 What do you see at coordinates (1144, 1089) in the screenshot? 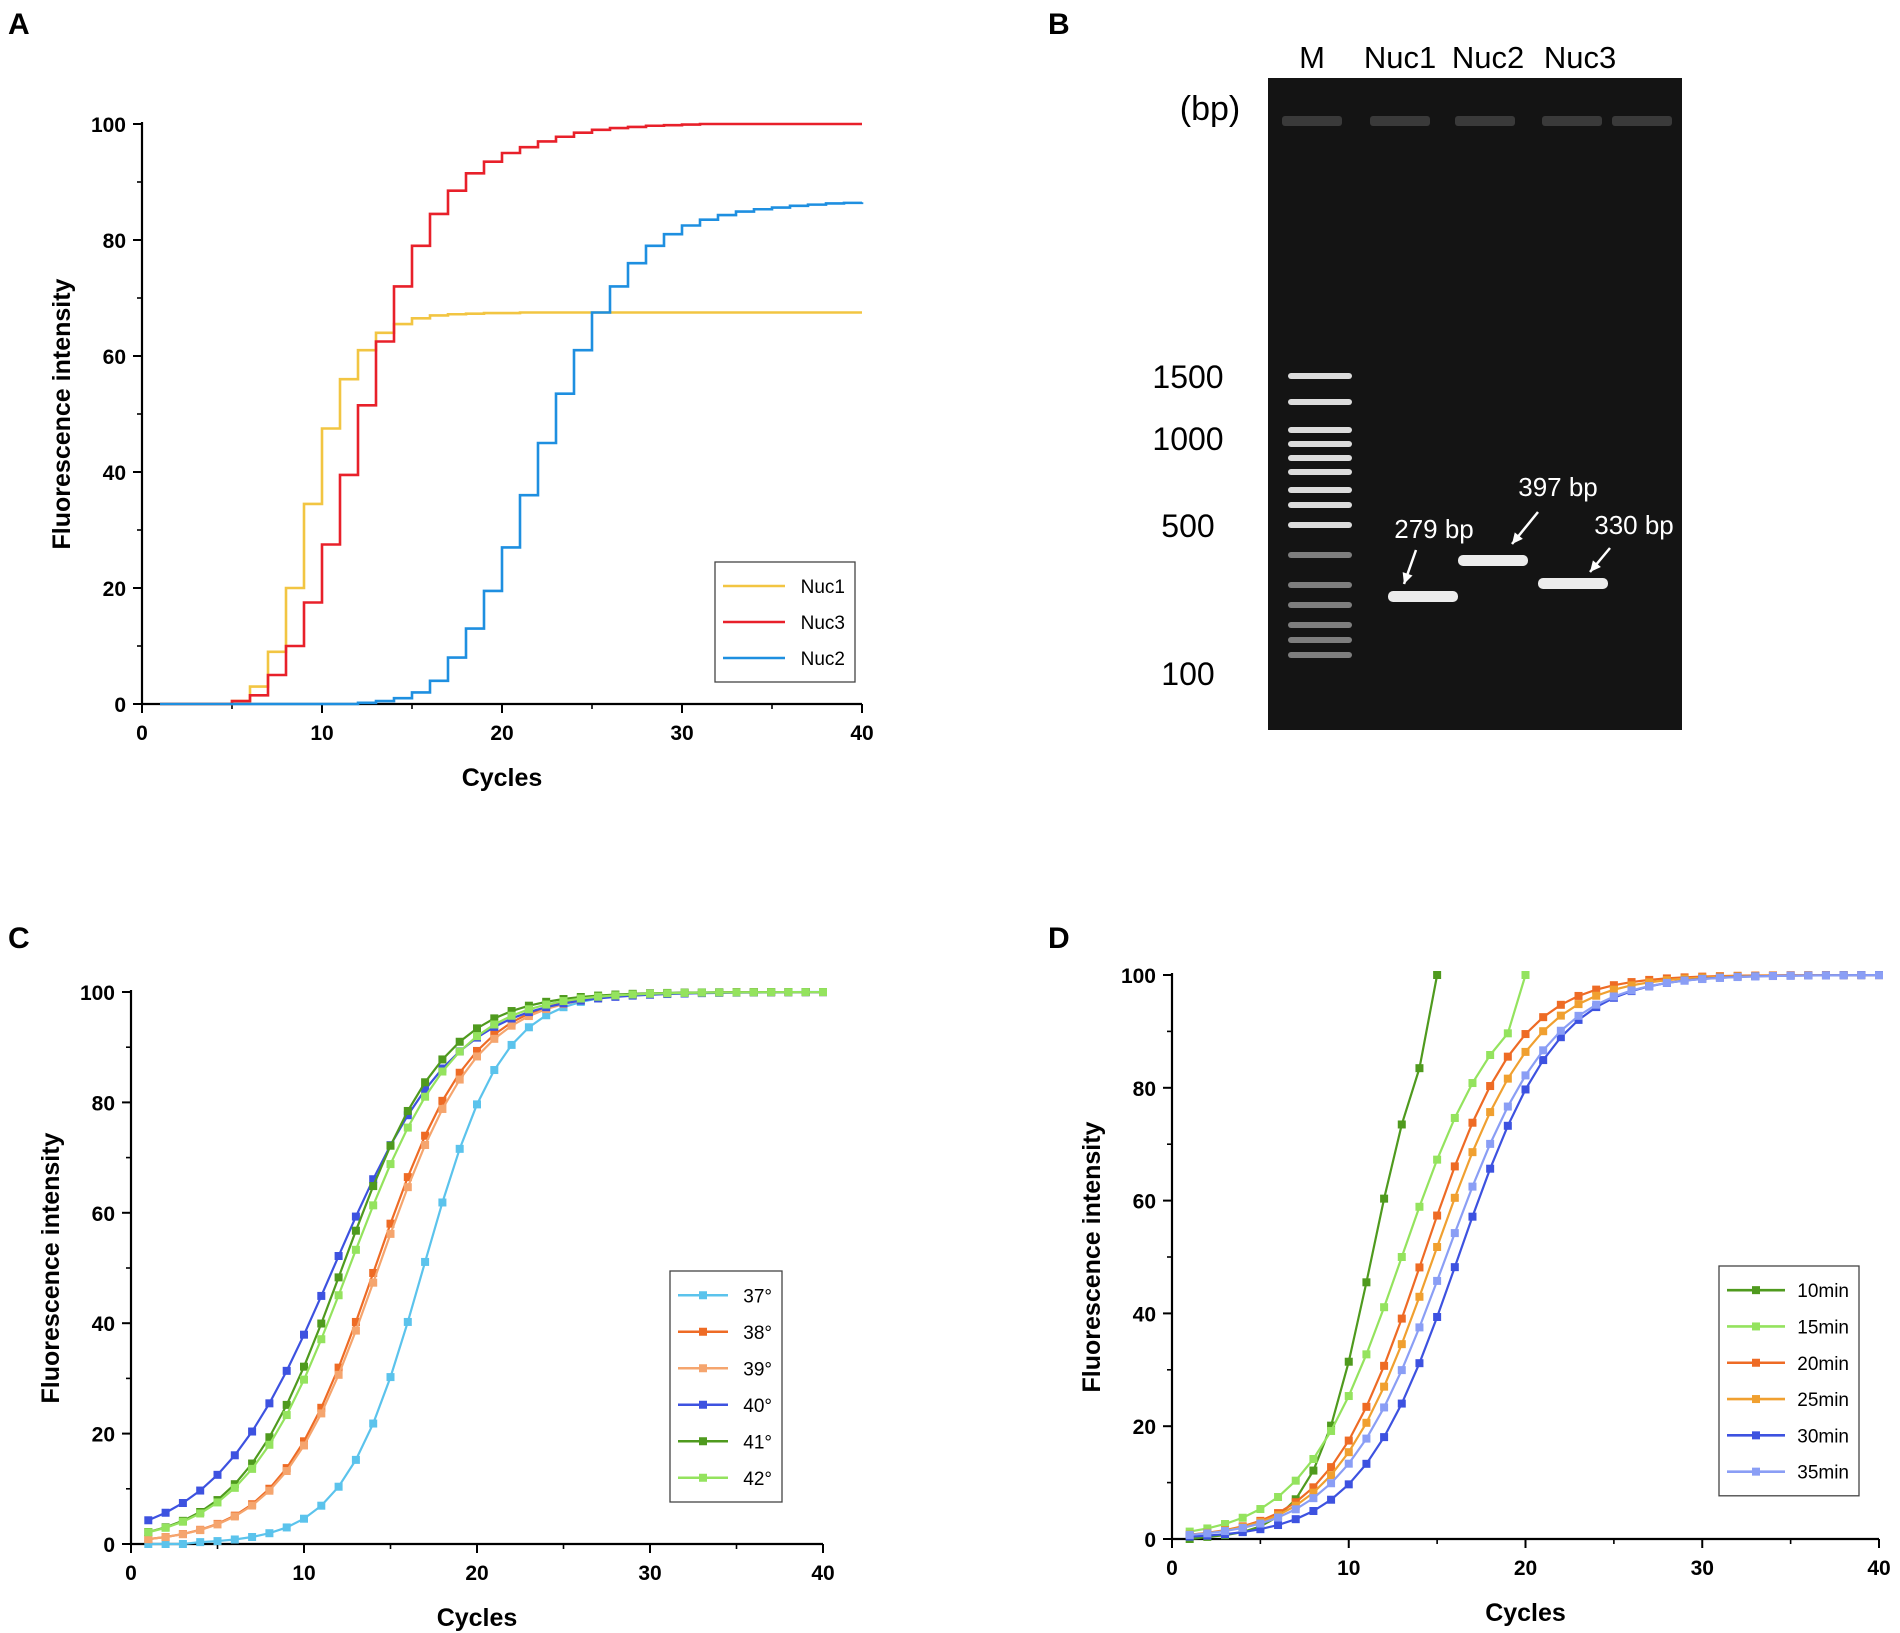
I see `chart-d-y-tick-label: 80` at bounding box center [1144, 1089].